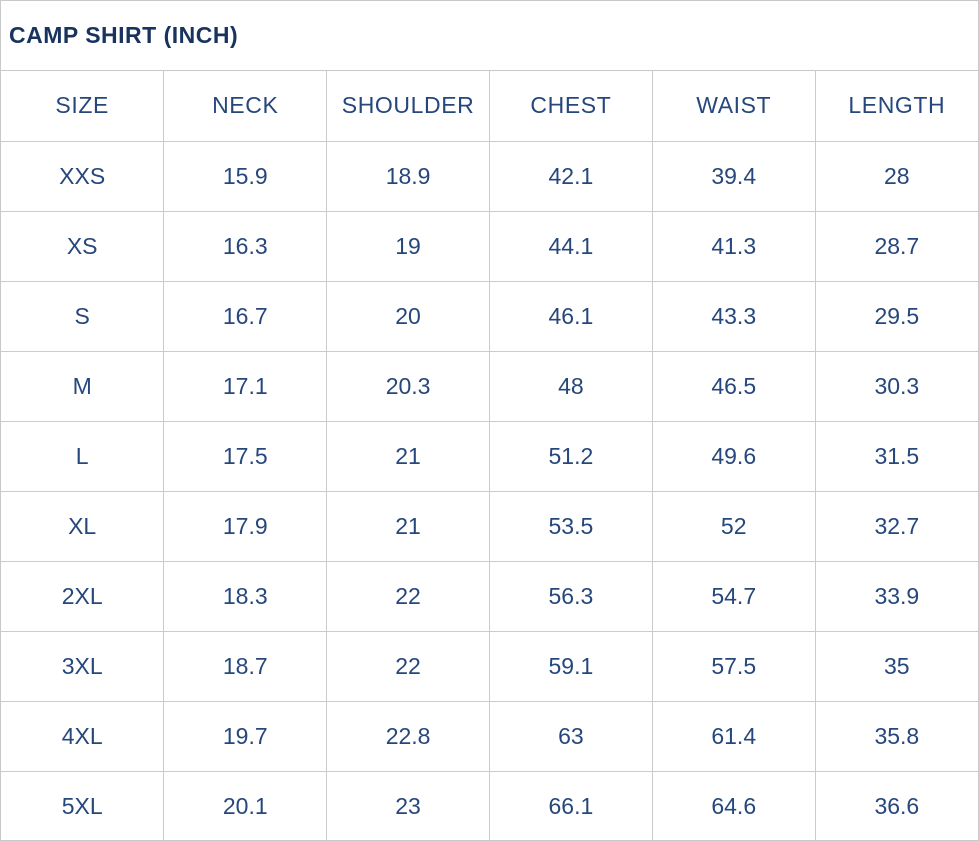 This screenshot has height=841, width=979. Describe the element at coordinates (83, 736) in the screenshot. I see `size-label-cell: 4XL` at that location.